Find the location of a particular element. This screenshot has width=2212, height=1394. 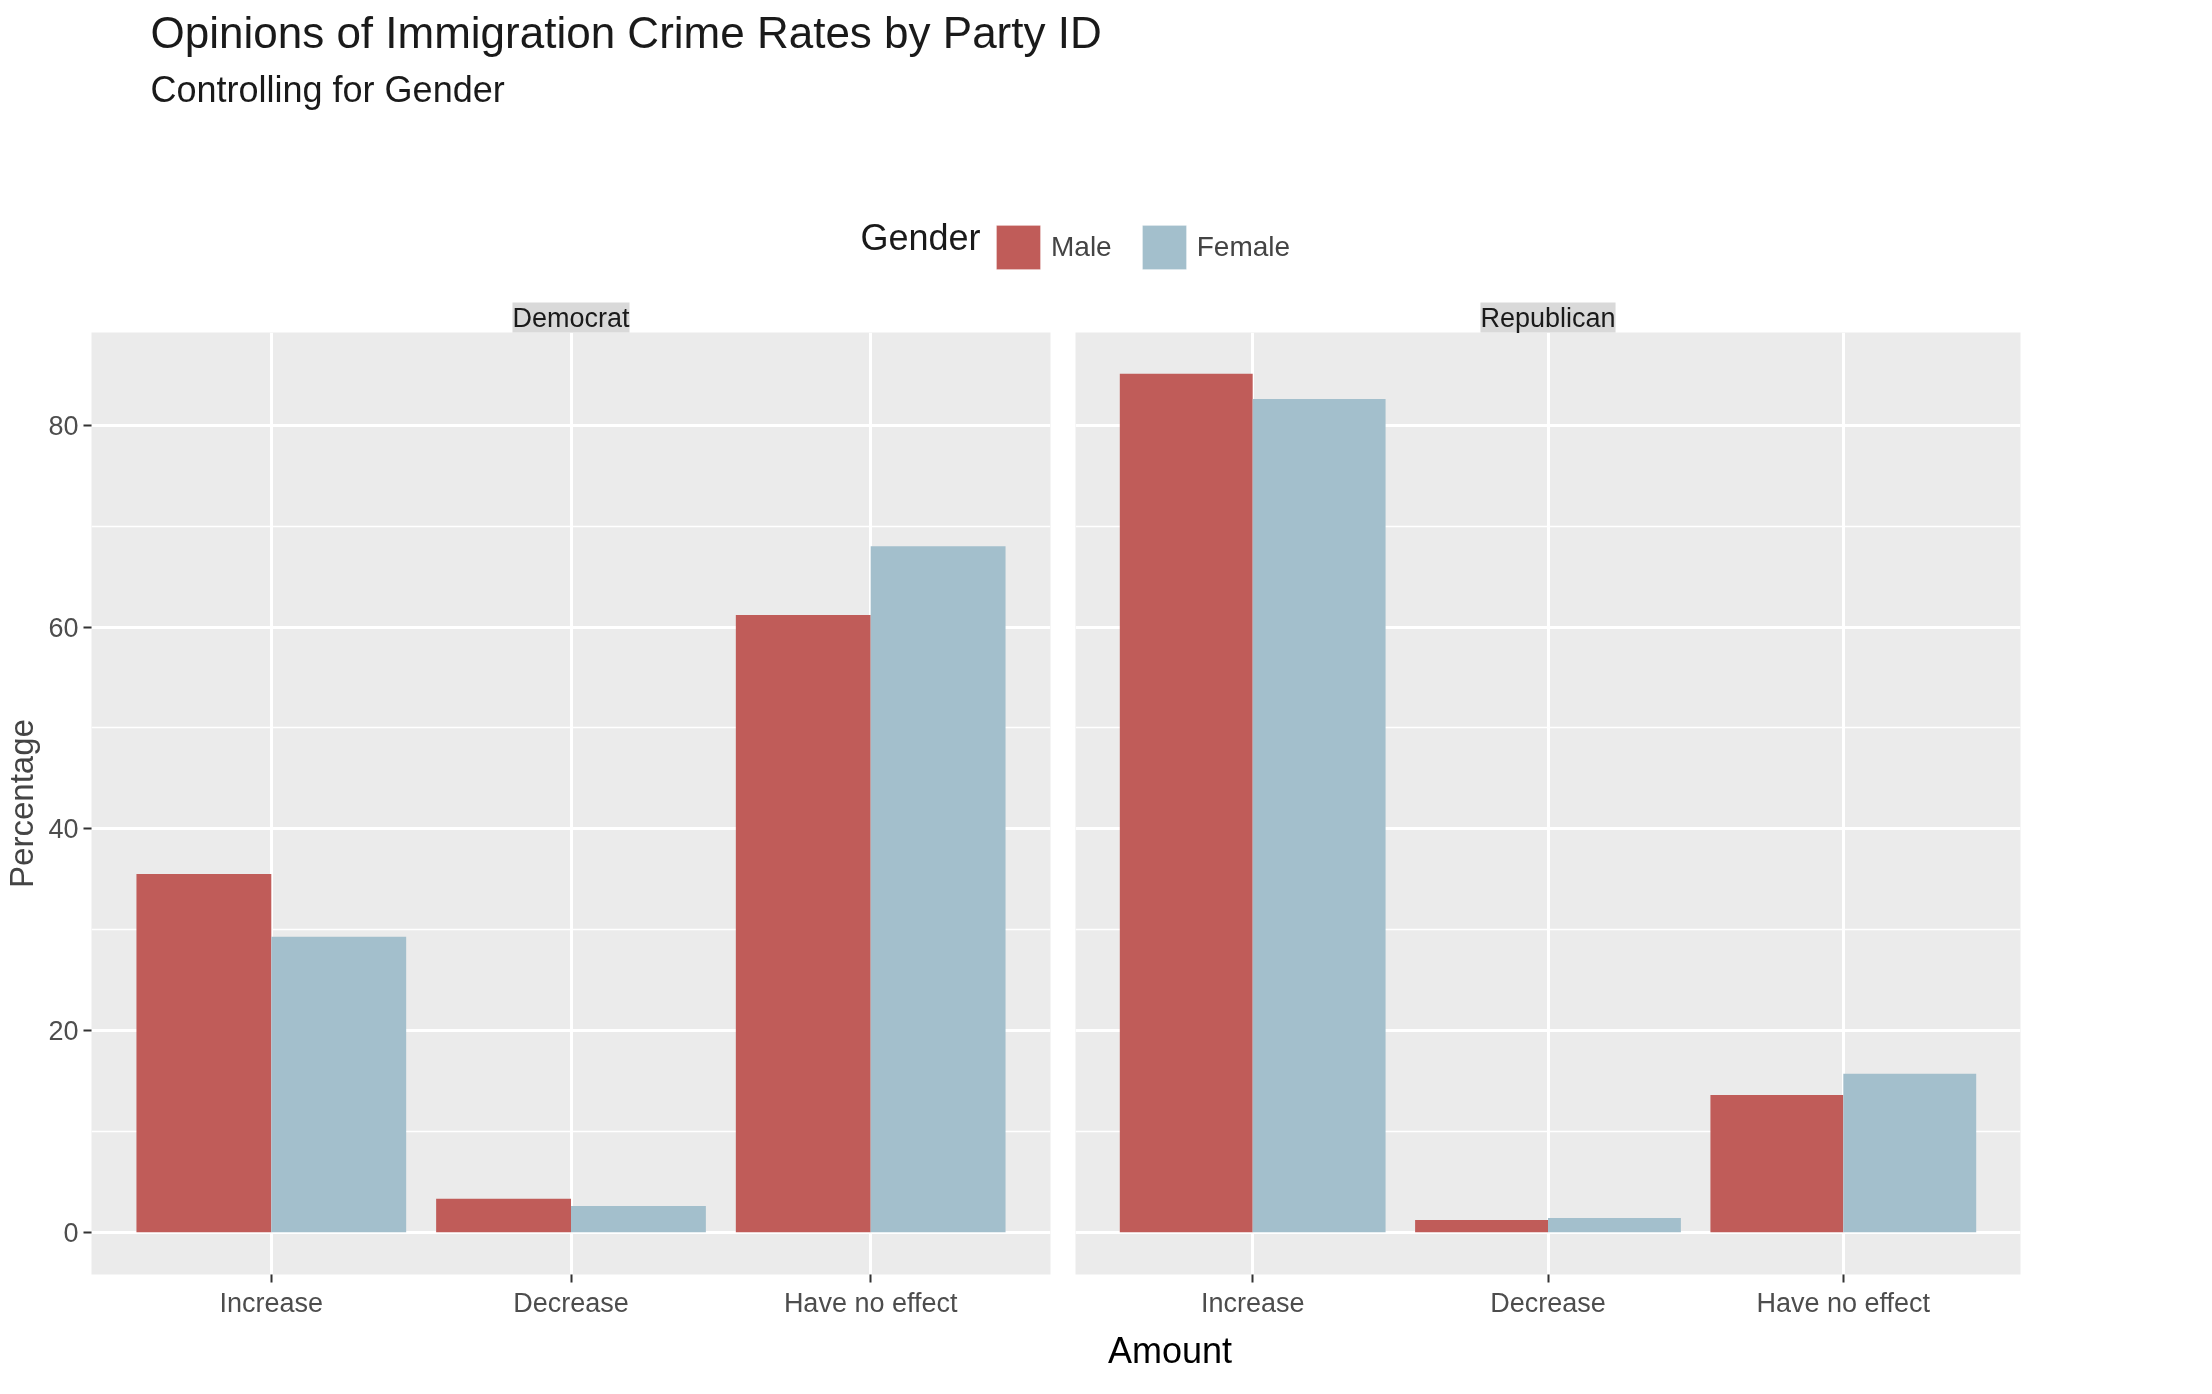

y-tick-label: 80 is located at coordinates (63, 425).